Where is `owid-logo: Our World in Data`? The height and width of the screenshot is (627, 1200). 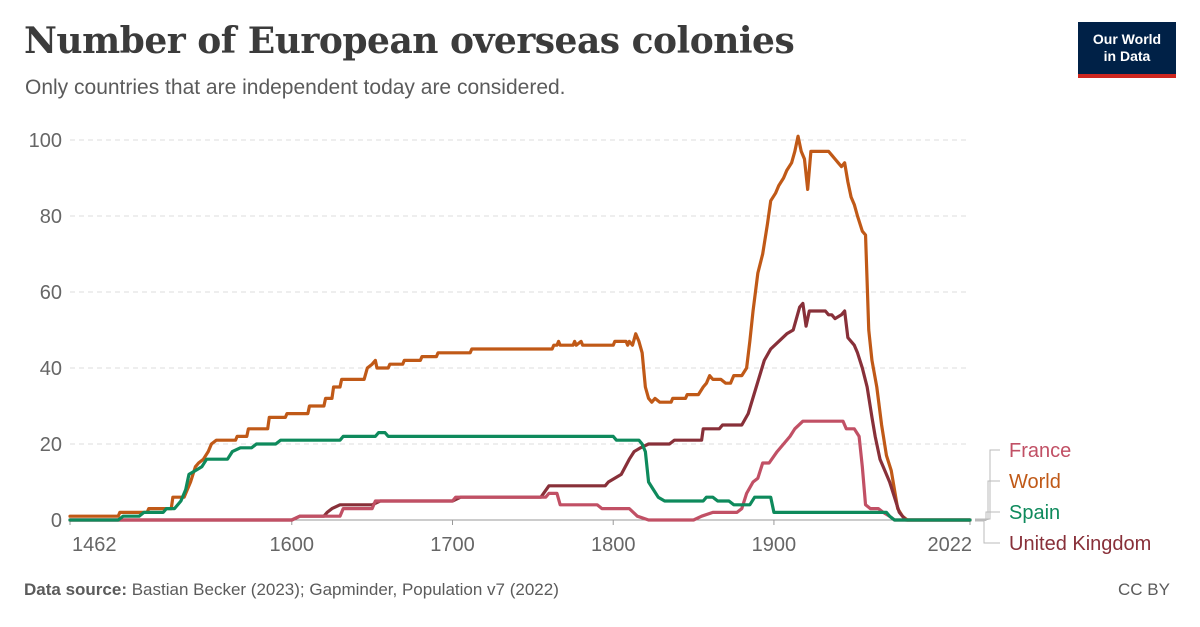
owid-logo: Our World in Data is located at coordinates (1127, 50).